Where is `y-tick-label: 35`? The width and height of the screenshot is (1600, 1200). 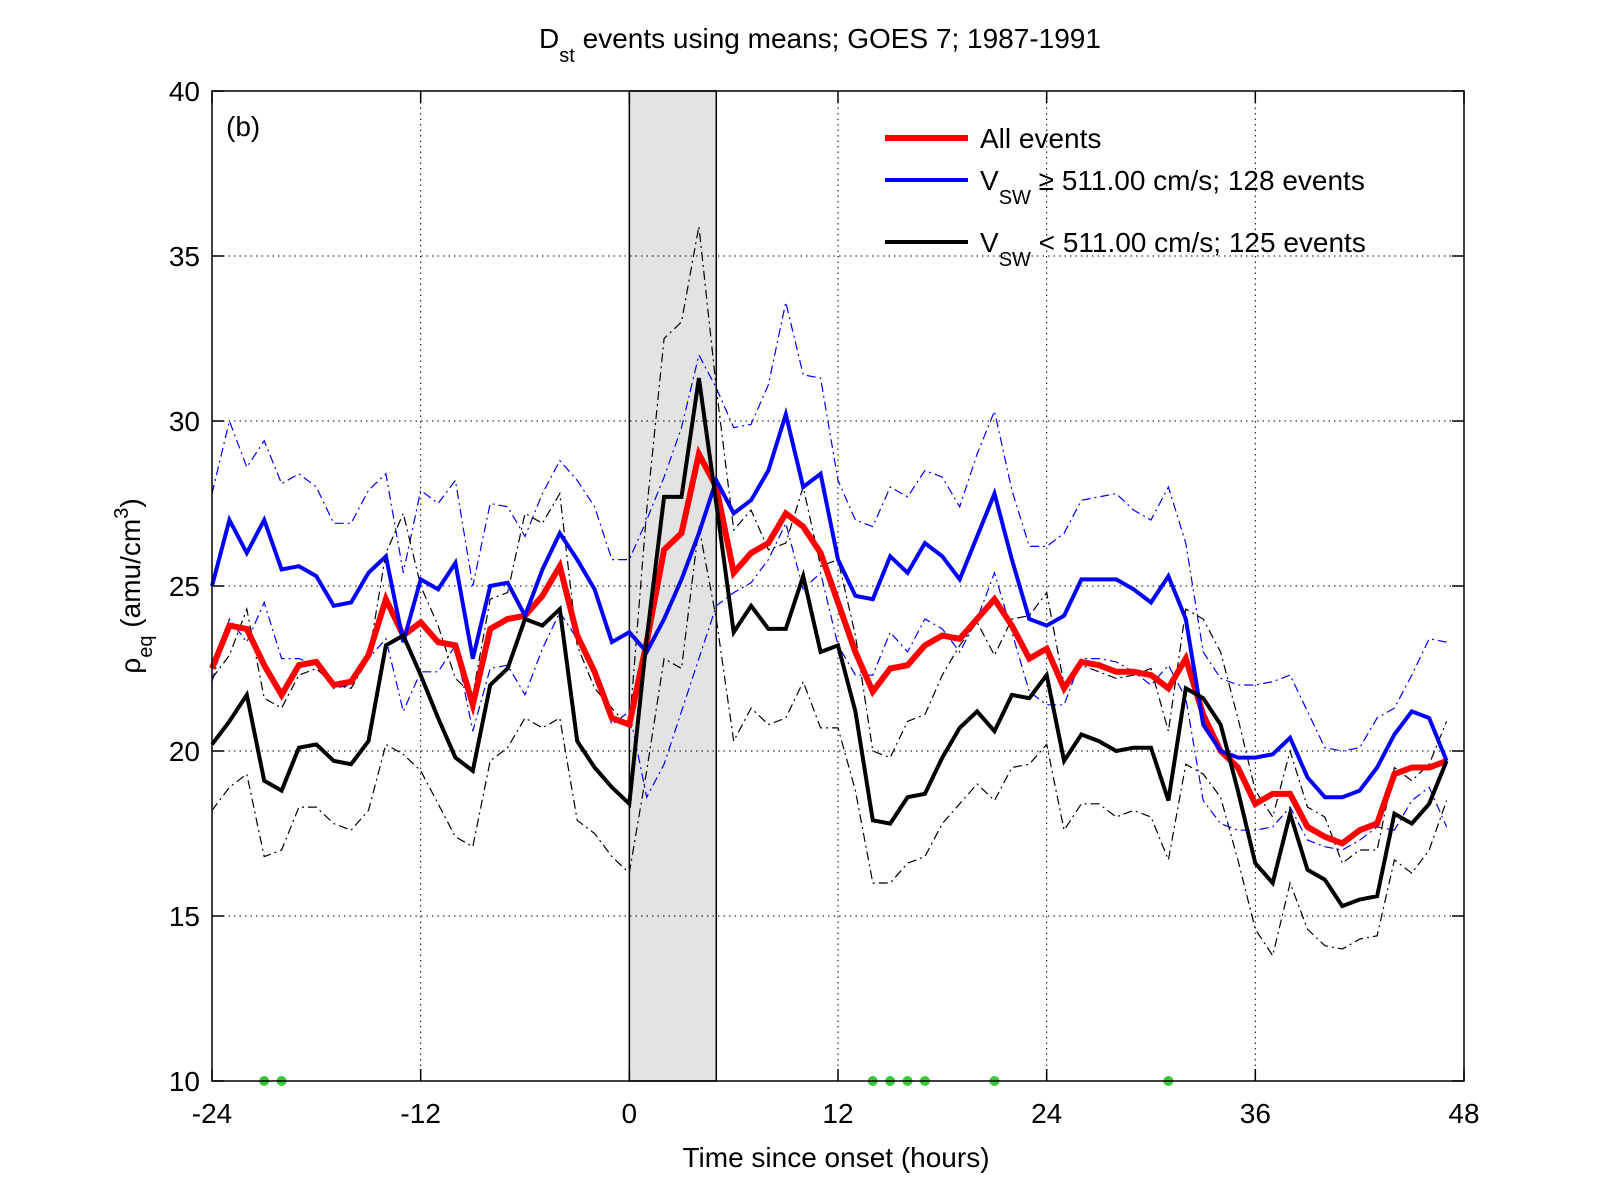
y-tick-label: 35 is located at coordinates (184, 256).